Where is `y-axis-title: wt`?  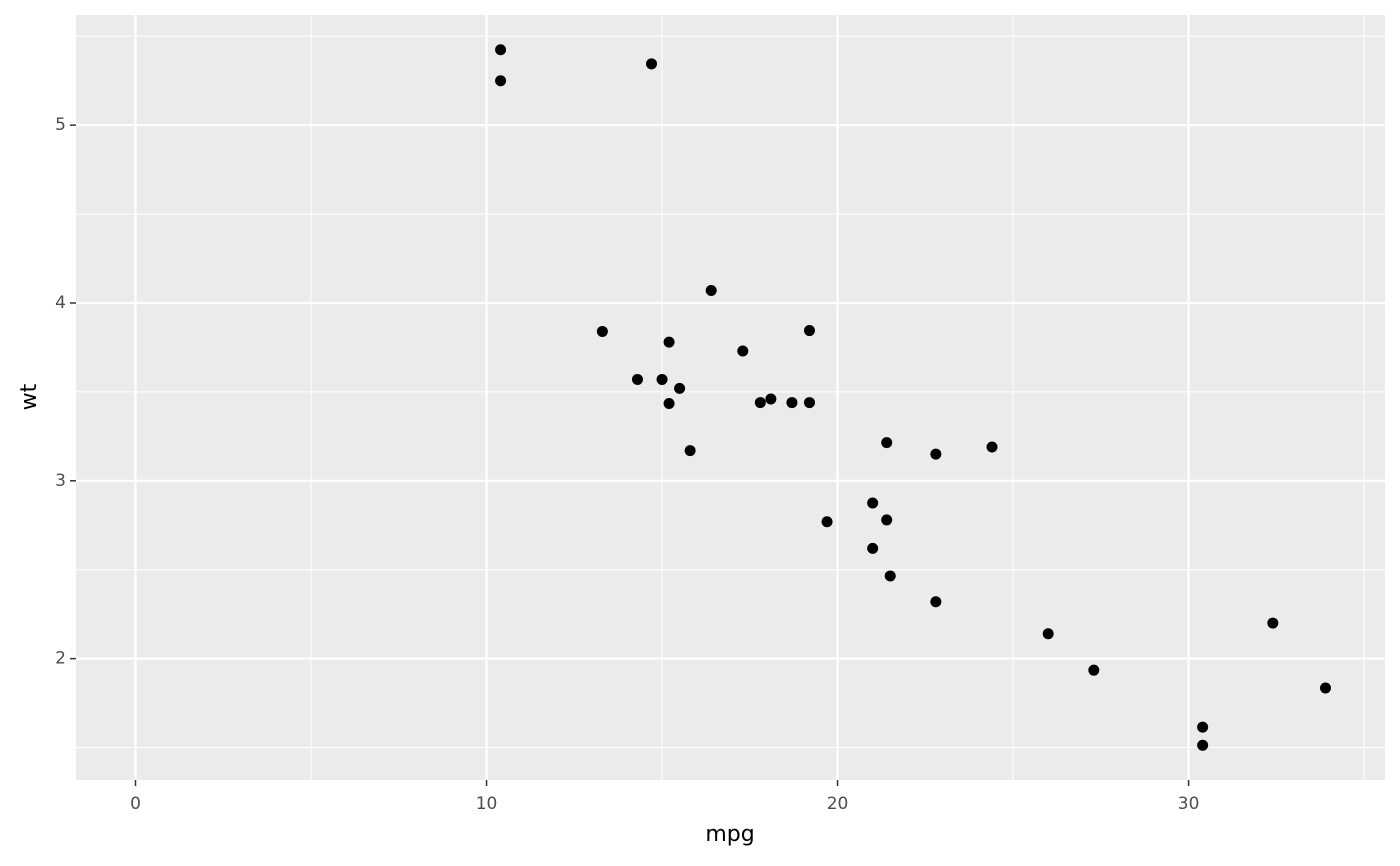
y-axis-title: wt is located at coordinates (29, 396).